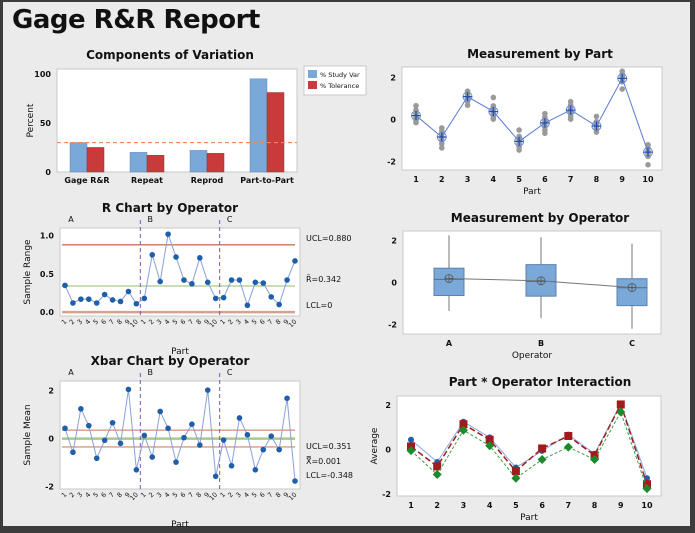  Describe the element at coordinates (28, 434) in the screenshot. I see `y-axis-label: Sample Mean` at that location.